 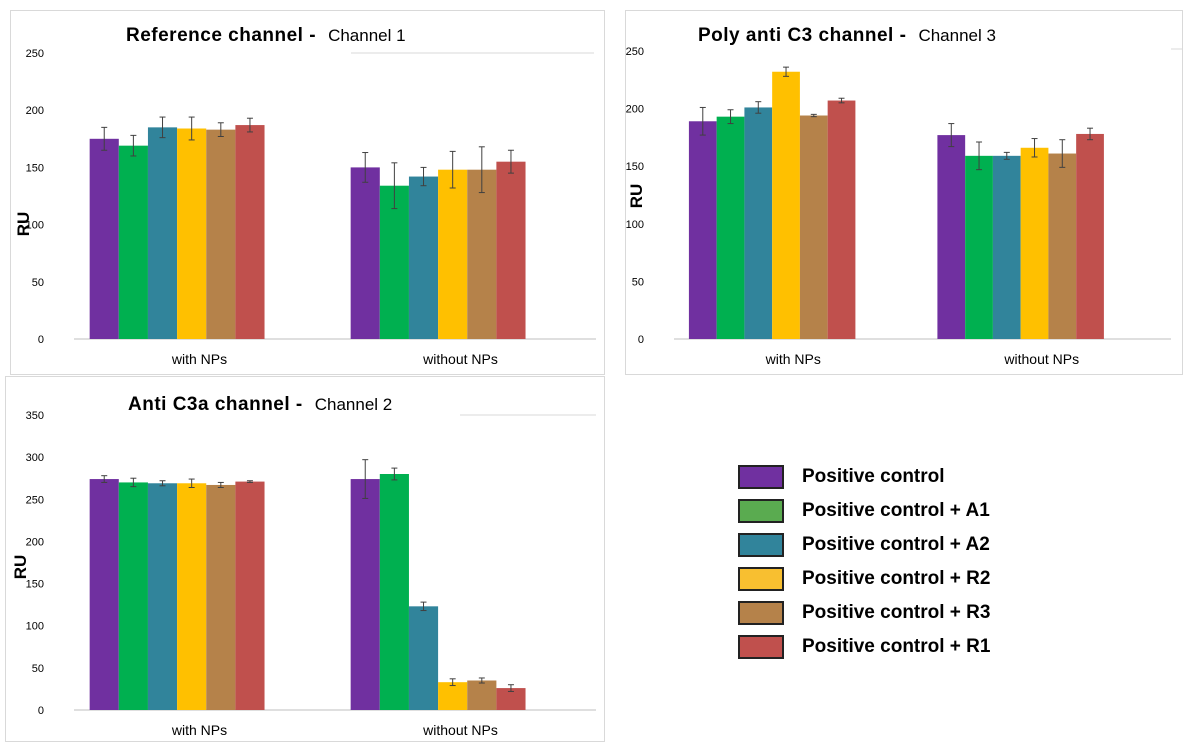 I want to click on legend-item: Positive control + A1, so click(x=864, y=511).